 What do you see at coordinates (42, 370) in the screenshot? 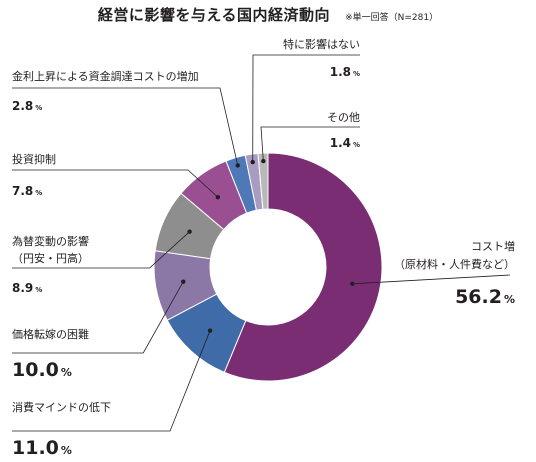
I see `slice-value-2: 10.0%` at bounding box center [42, 370].